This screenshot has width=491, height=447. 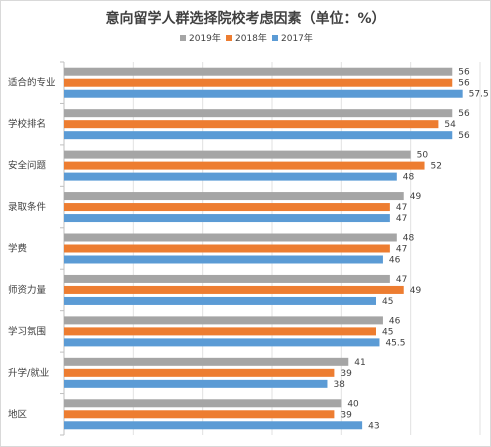 What do you see at coordinates (339, 385) in the screenshot?
I see `data-label: 38` at bounding box center [339, 385].